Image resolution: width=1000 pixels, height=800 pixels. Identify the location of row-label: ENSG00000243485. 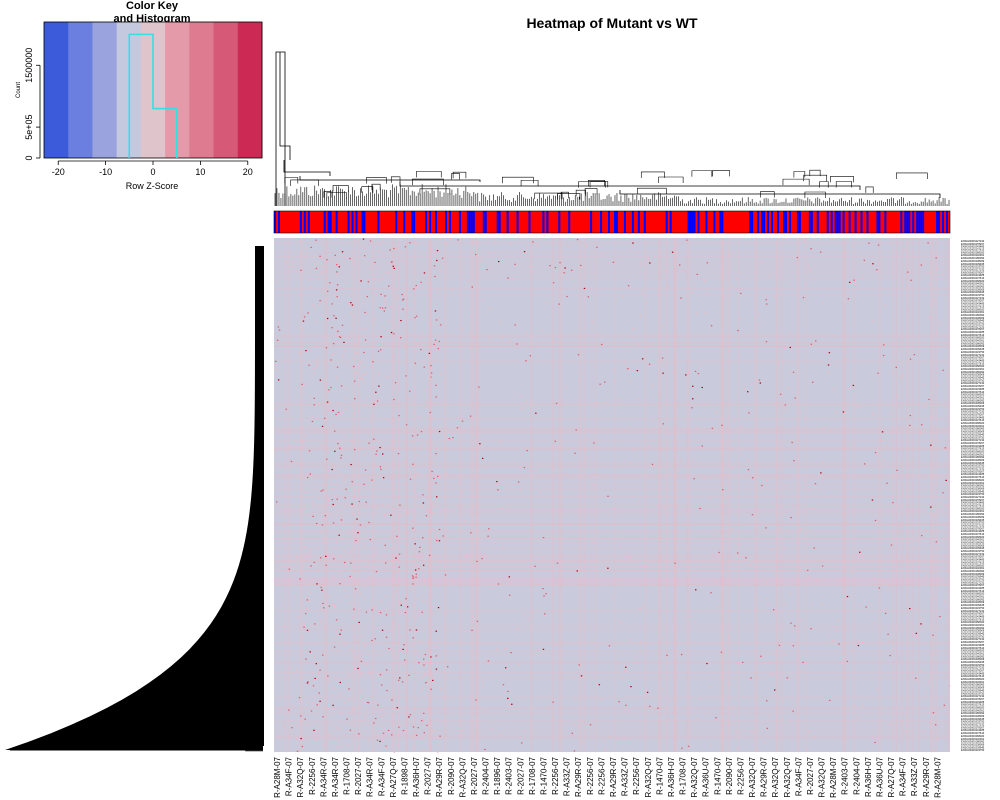
(973, 730).